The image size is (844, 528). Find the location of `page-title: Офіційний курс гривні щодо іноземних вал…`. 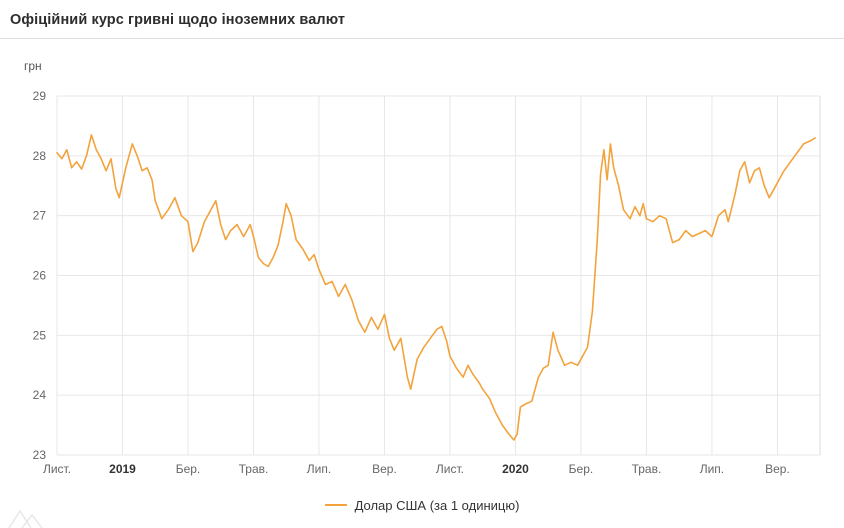

page-title: Офіційний курс гривні щодо іноземних вал… is located at coordinates (178, 20).